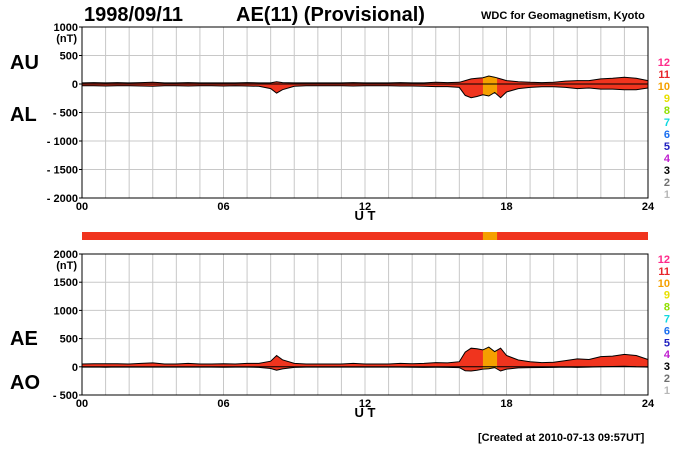 This screenshot has height=450, width=700. Describe the element at coordinates (561, 438) in the screenshot. I see `created-timestamp: [Created at 2010-07-13 09:57UT]` at that location.